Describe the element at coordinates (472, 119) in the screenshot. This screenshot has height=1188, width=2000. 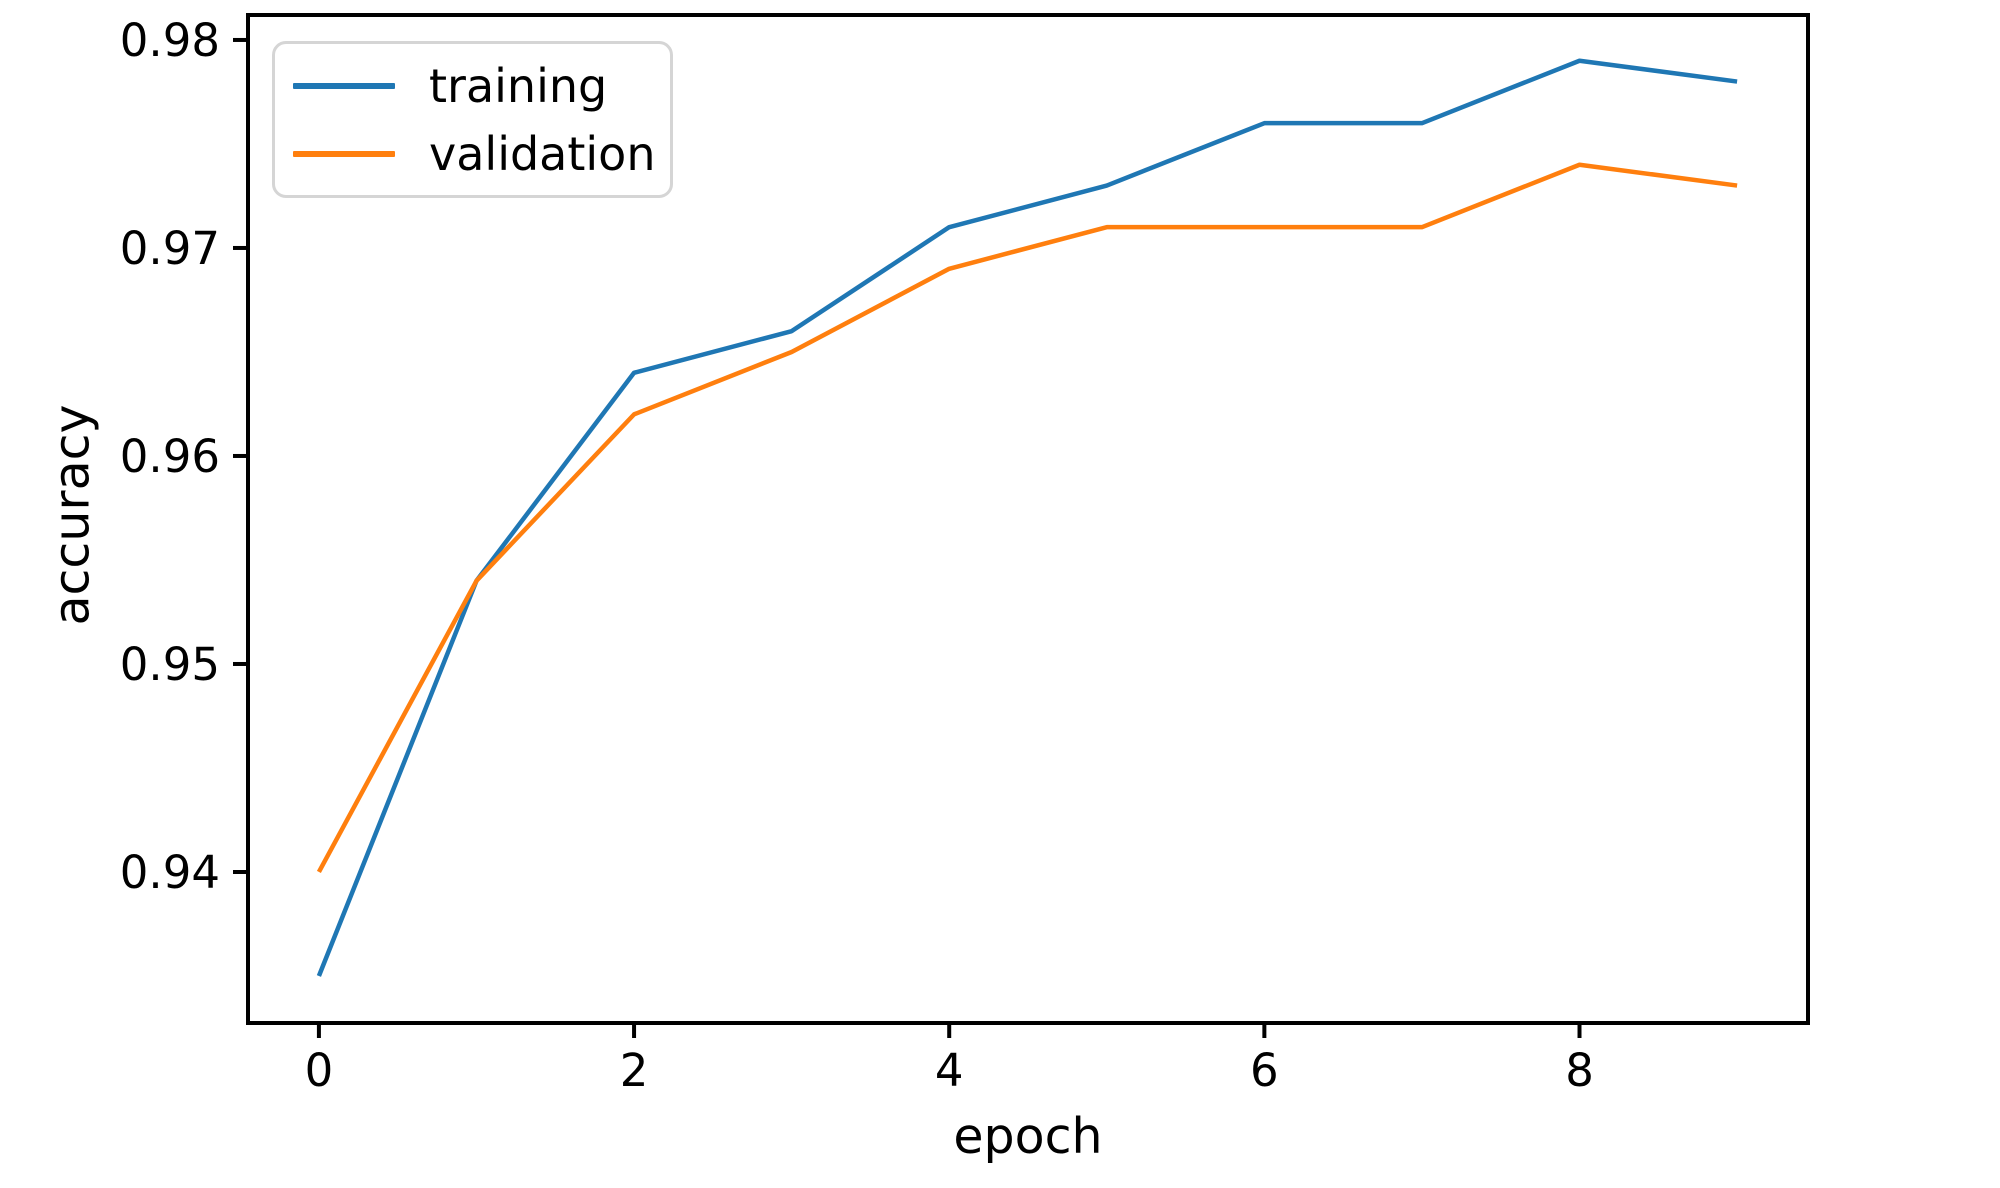
I see `legend: training validation` at that location.